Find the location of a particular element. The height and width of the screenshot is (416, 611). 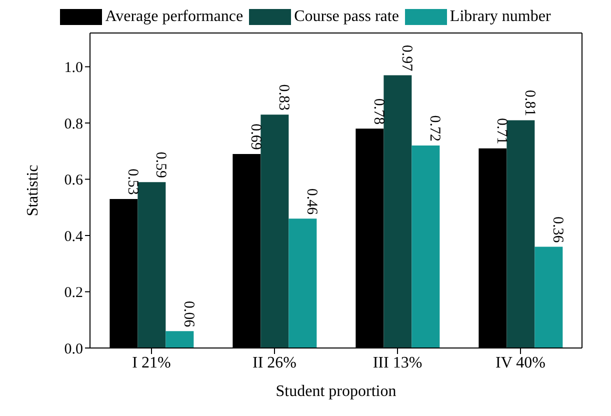

data-label: 0.78 is located at coordinates (378, 111).